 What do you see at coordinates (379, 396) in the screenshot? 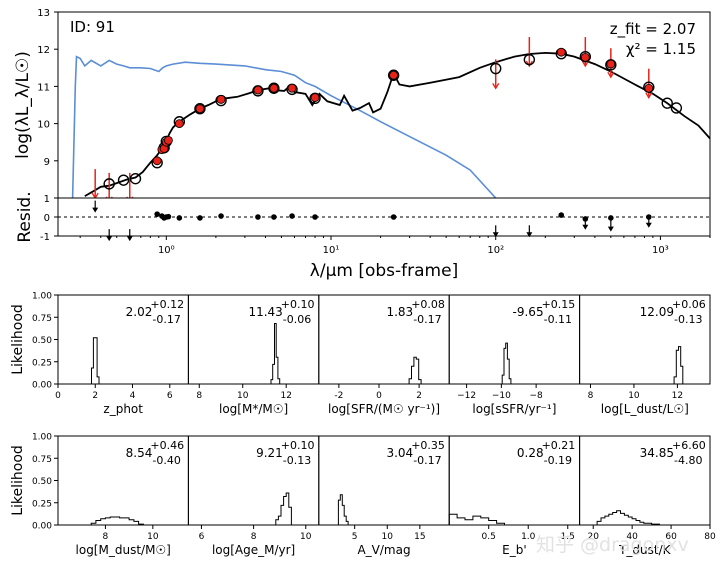
I see `hist-xtick-label: 0` at bounding box center [379, 396].